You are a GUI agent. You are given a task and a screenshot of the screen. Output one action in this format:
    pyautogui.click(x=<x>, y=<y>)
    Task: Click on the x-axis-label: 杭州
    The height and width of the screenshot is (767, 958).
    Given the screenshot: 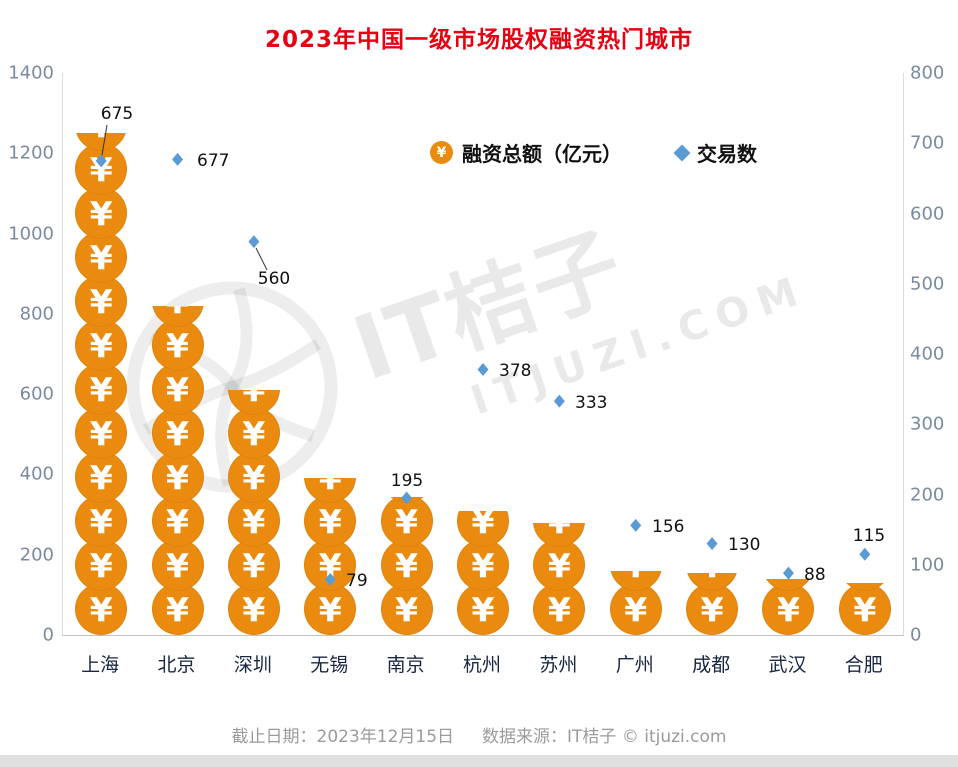 What is the action you would take?
    pyautogui.click(x=481, y=665)
    